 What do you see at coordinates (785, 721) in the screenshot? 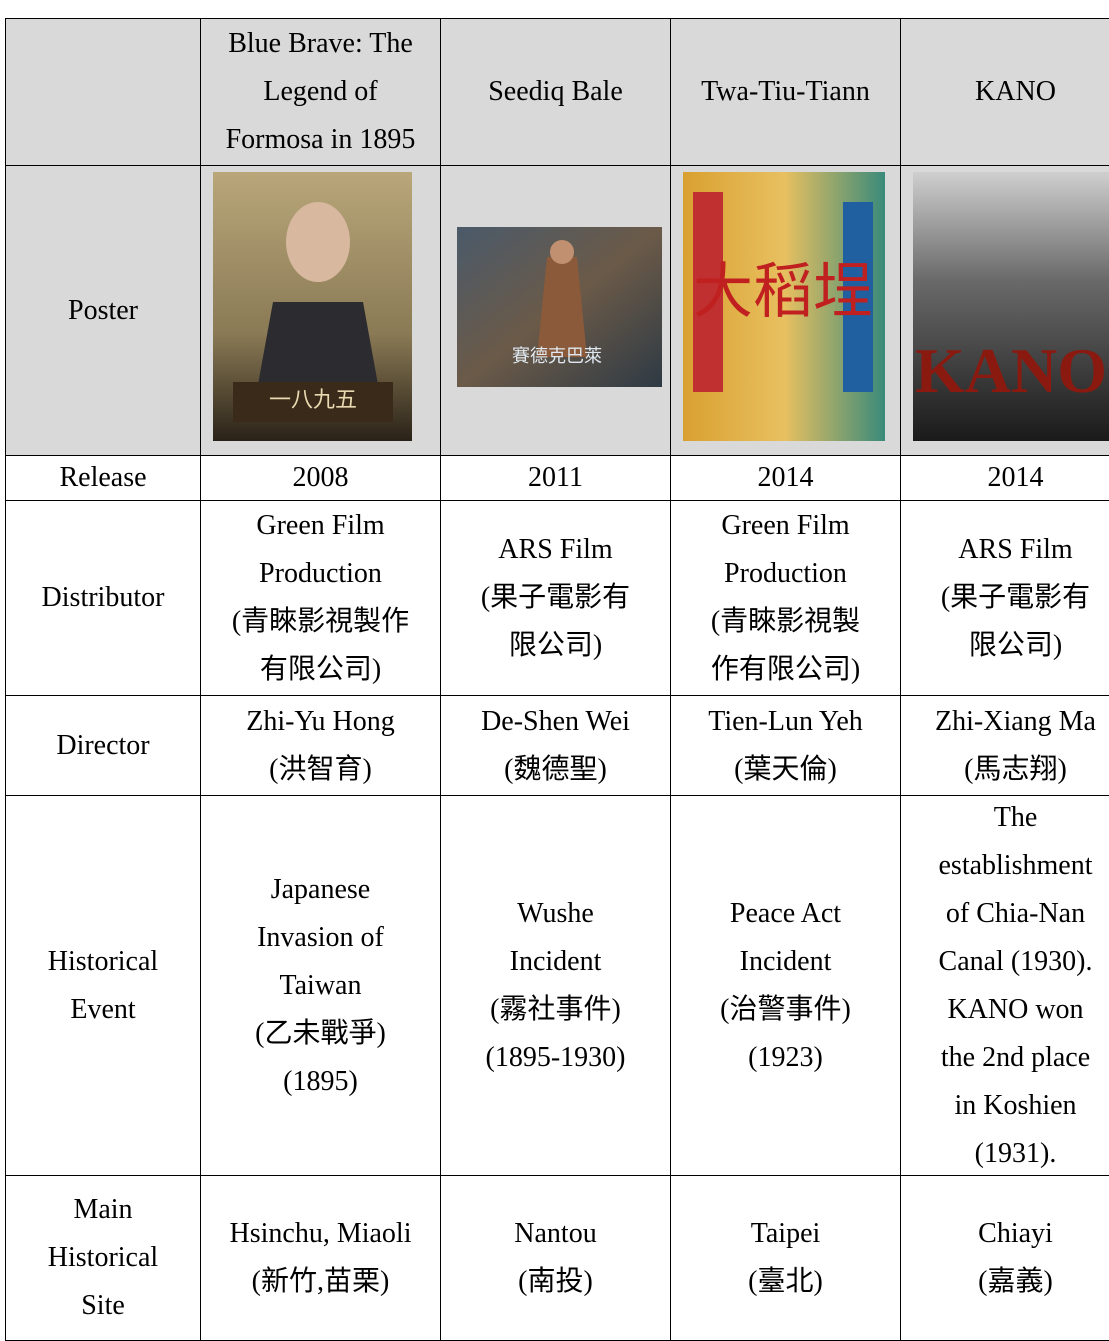
I see `cell-line: Tien-Lun Yeh` at bounding box center [785, 721].